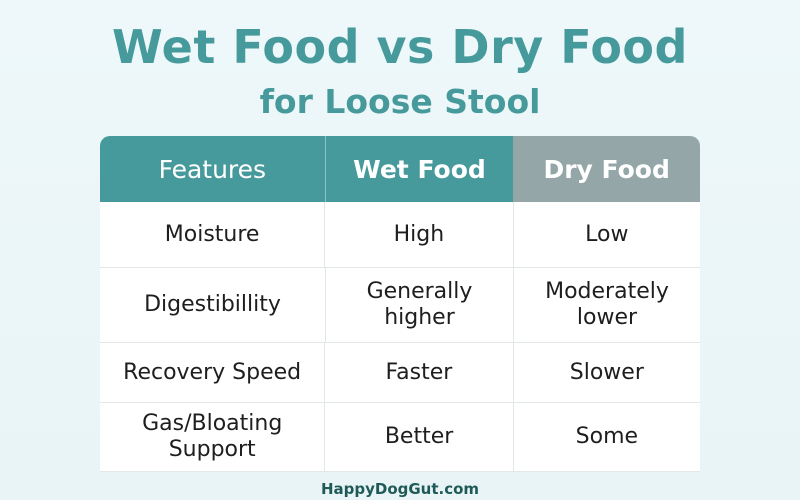 This screenshot has width=800, height=500. Describe the element at coordinates (606, 305) in the screenshot. I see `dry-cell: Moderately lower` at that location.